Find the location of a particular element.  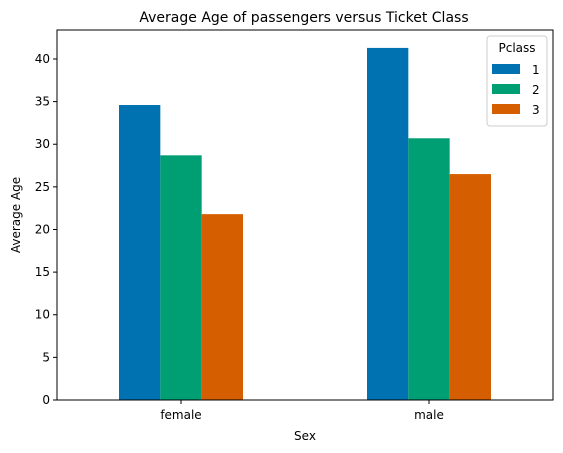

x-axis-label: Sex is located at coordinates (305, 436).